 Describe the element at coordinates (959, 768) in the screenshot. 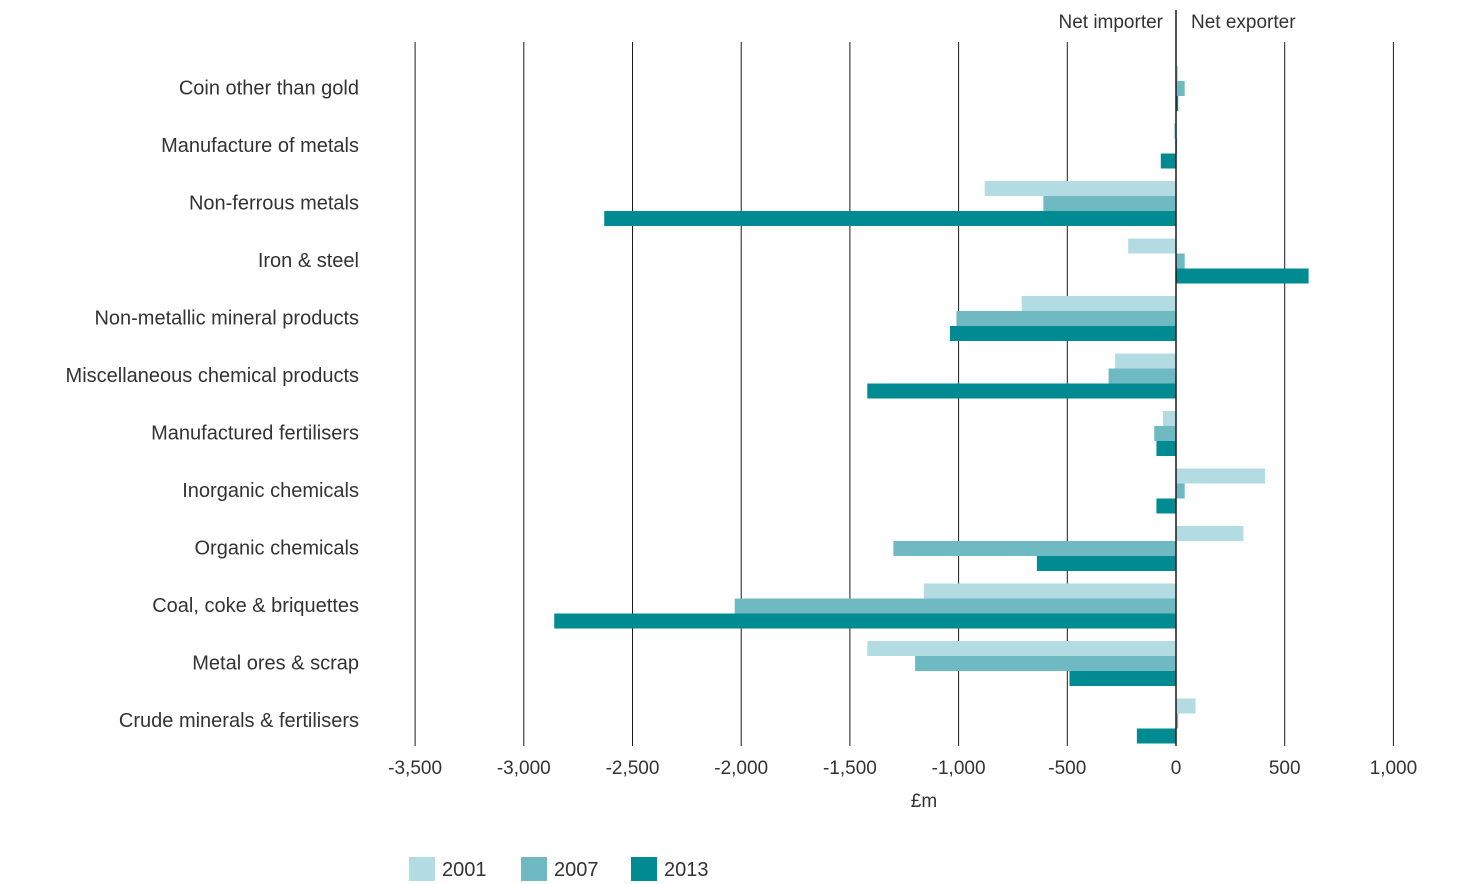

I see `x-tick-label: -1,000` at that location.